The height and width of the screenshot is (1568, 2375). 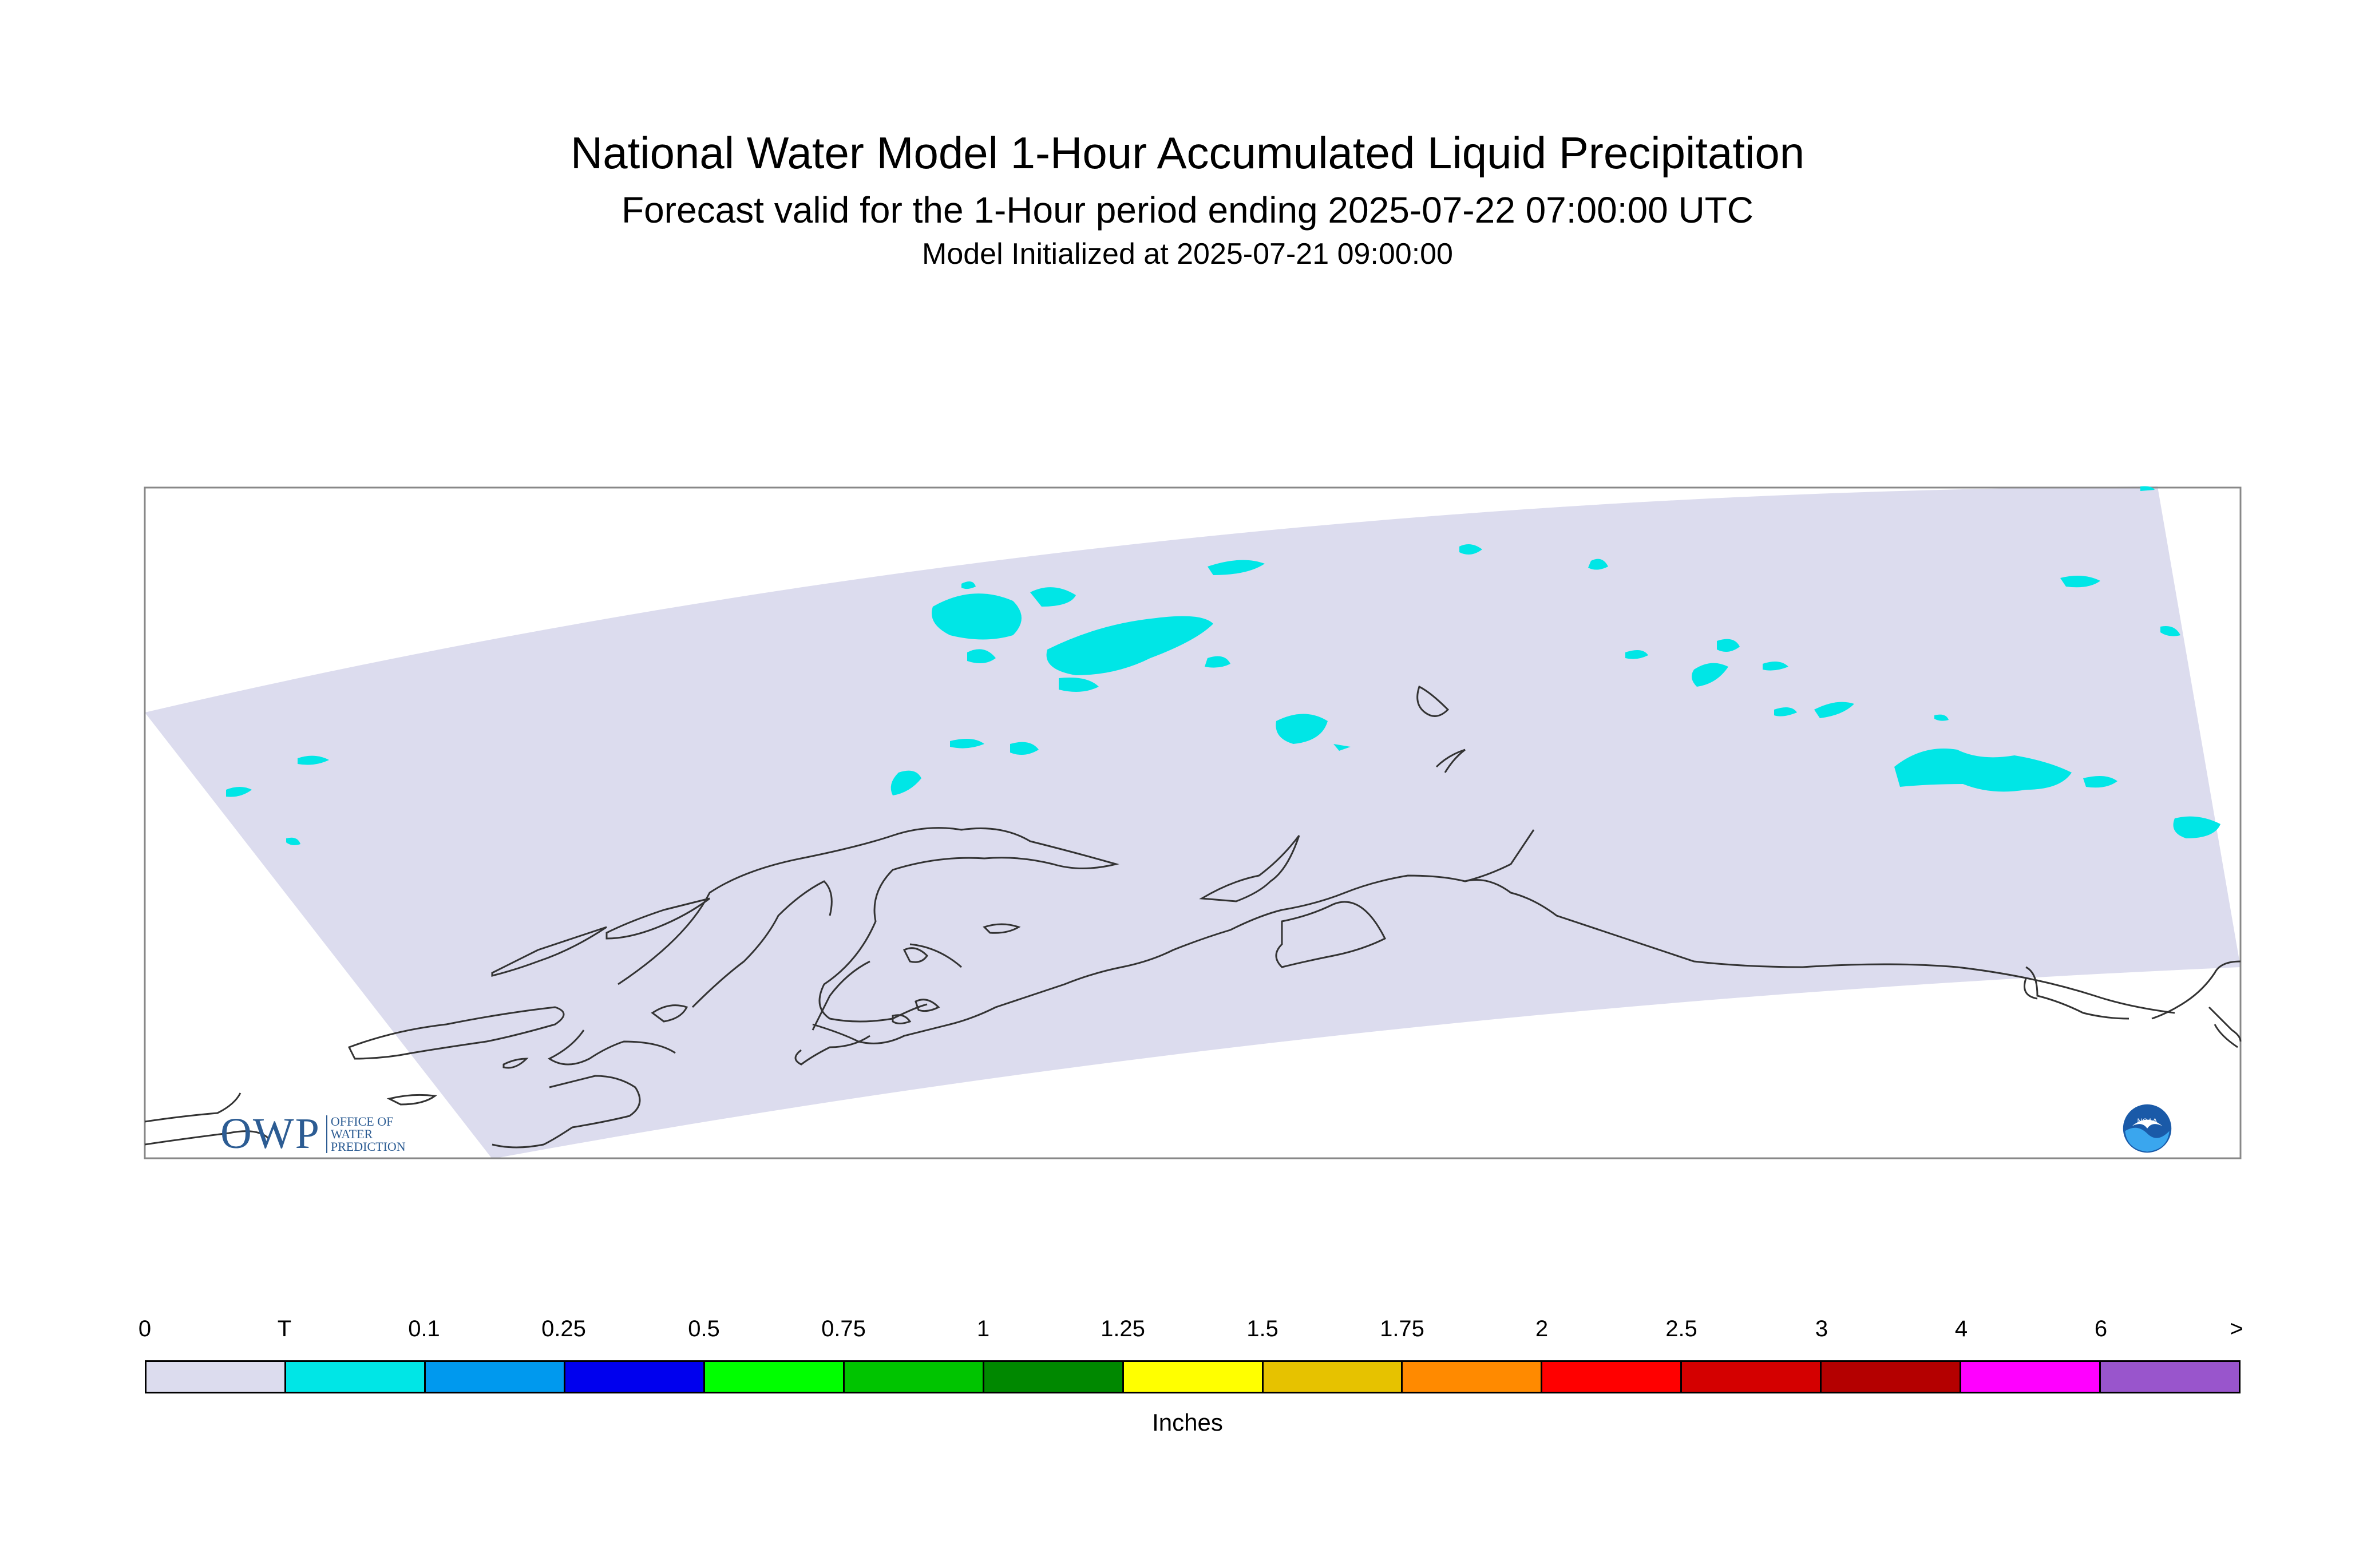 What do you see at coordinates (1187, 1422) in the screenshot?
I see `legend-units-label: Inches` at bounding box center [1187, 1422].